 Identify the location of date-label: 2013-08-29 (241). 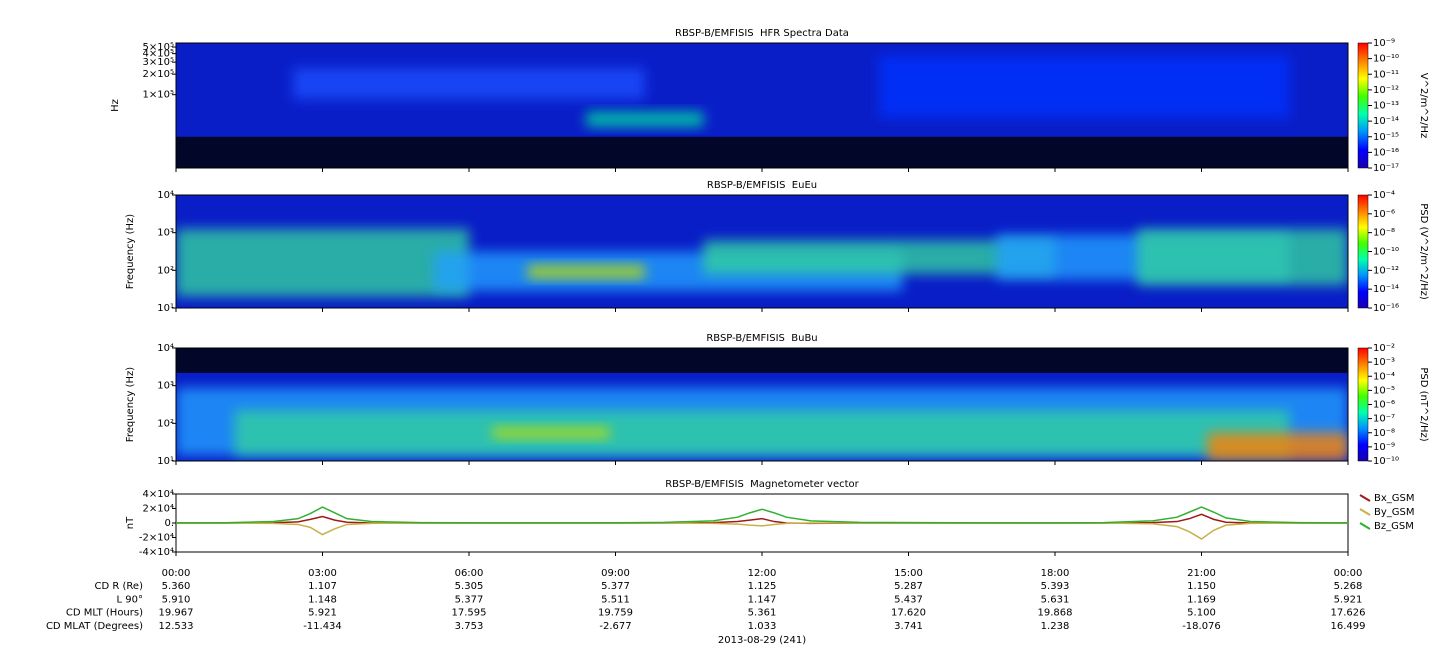
(762, 640).